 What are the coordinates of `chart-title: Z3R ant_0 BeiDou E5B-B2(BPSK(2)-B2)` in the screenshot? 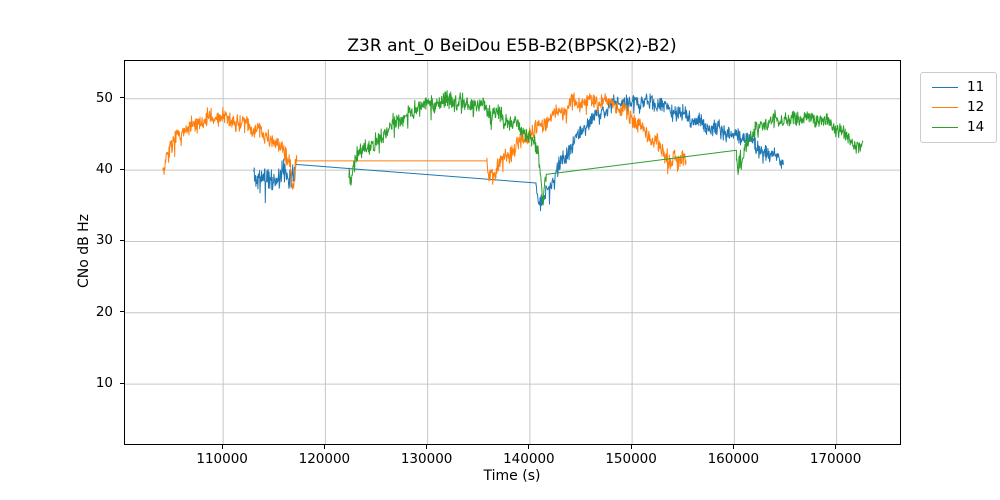 It's located at (512, 46).